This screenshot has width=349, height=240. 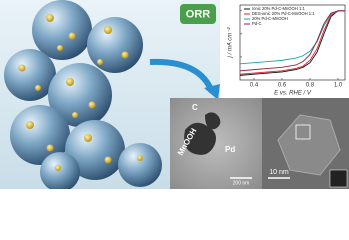 What do you see at coordinates (282, 86) in the screenshot?
I see `x-tick-label: 0.6` at bounding box center [282, 86].